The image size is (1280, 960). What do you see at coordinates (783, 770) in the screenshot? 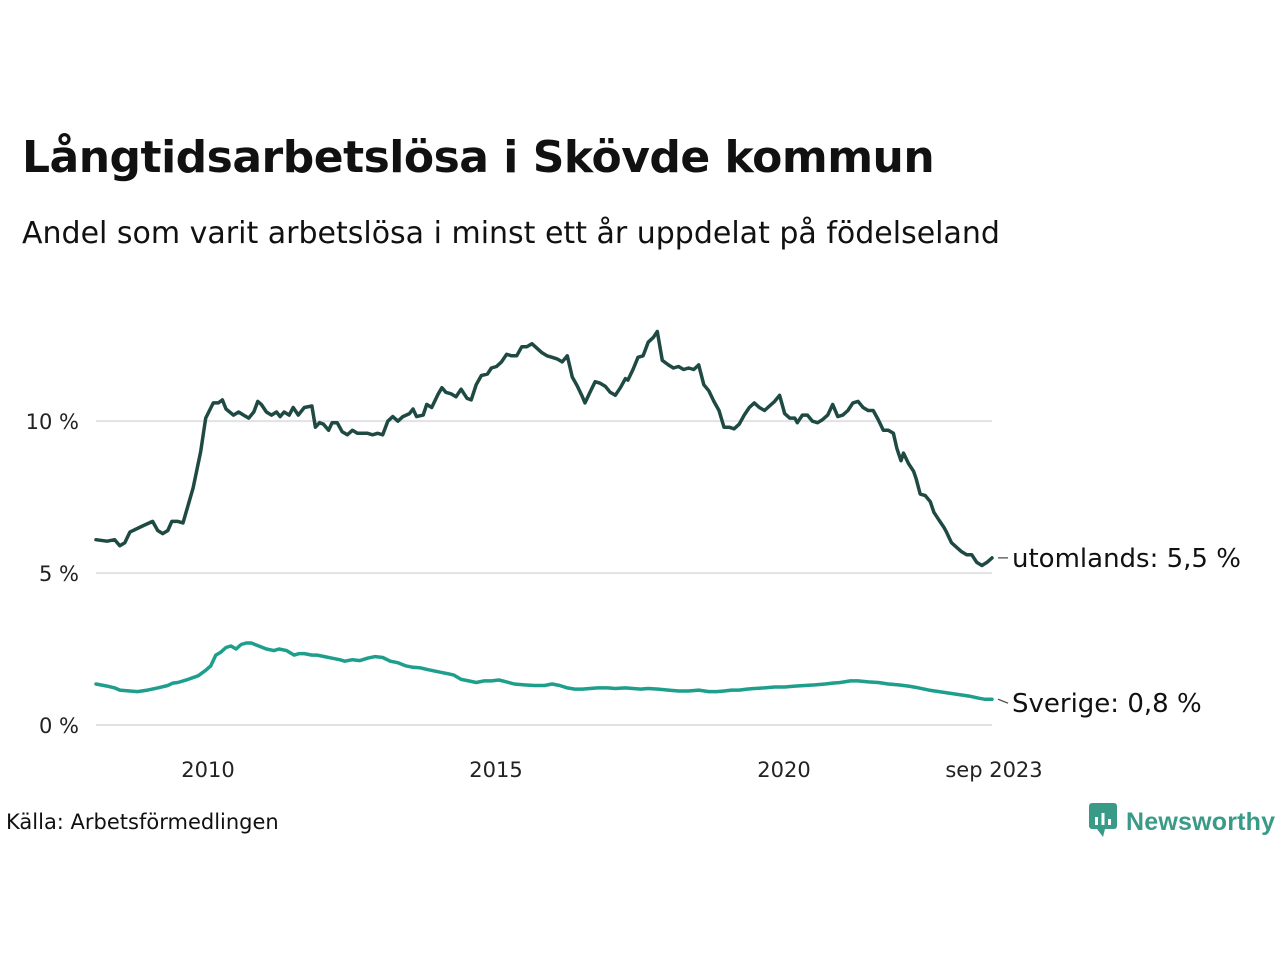
I see `x-tick-label: 2020` at bounding box center [783, 770].